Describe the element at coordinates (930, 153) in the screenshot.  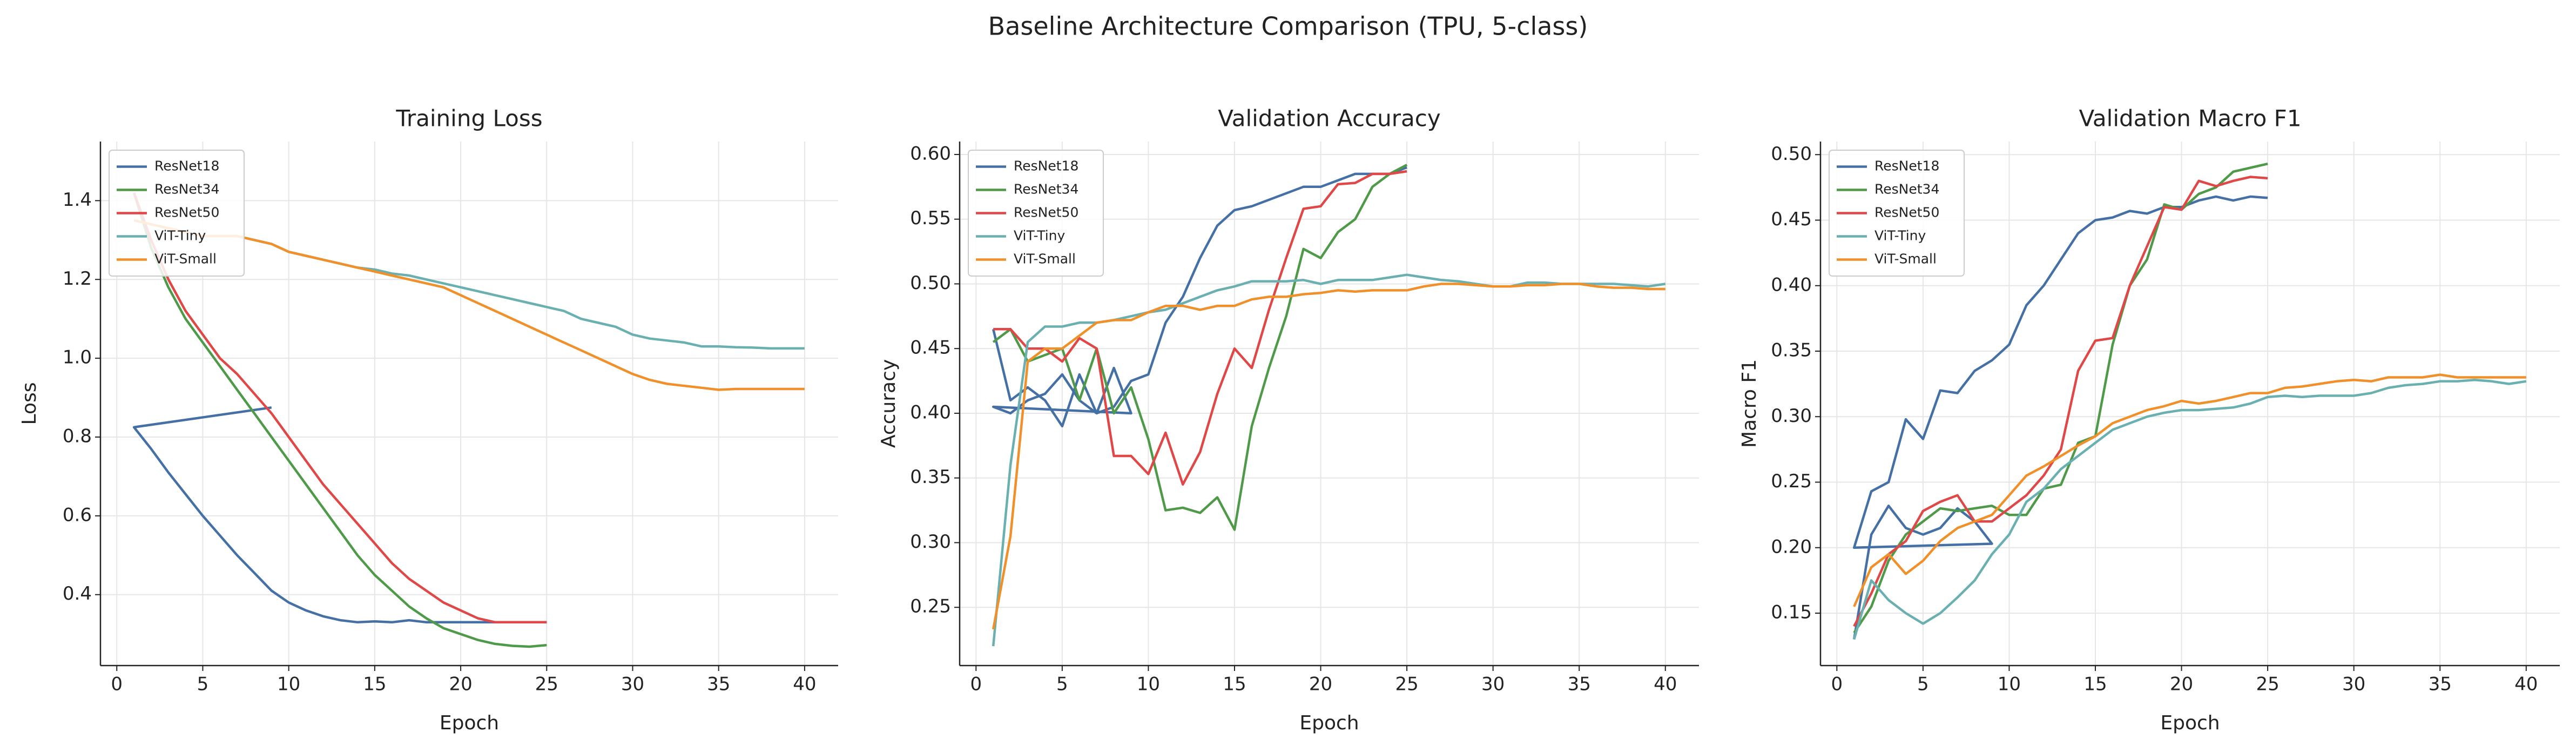
I see `y-tick-label: 0.60` at that location.